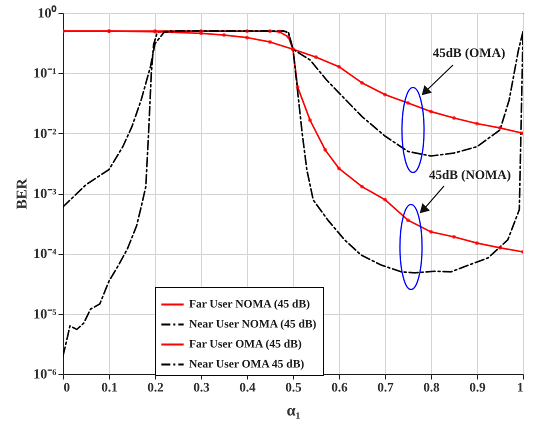 This screenshot has height=425, width=536. I want to click on legend-label: Near User NOMA (45 dB), so click(253, 324).